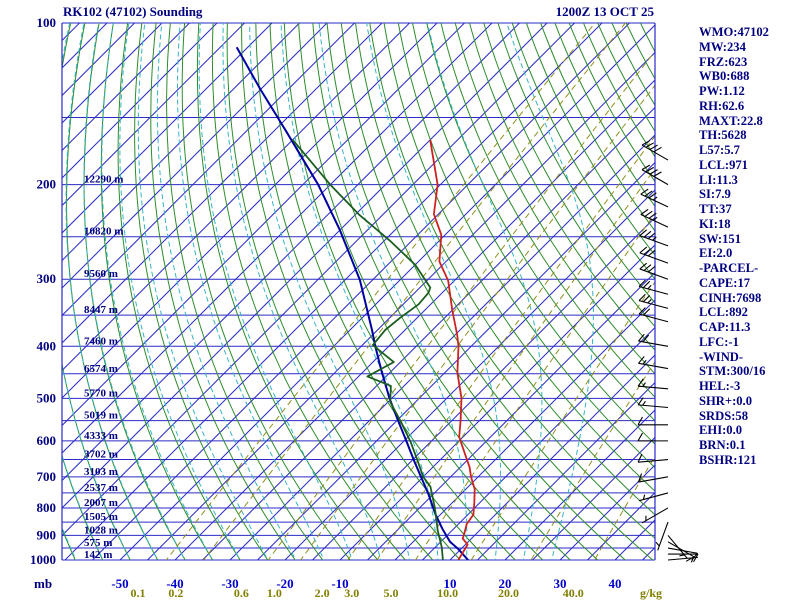 The height and width of the screenshot is (600, 800). Describe the element at coordinates (322, 593) in the screenshot. I see `svg-text: 2.0` at that location.